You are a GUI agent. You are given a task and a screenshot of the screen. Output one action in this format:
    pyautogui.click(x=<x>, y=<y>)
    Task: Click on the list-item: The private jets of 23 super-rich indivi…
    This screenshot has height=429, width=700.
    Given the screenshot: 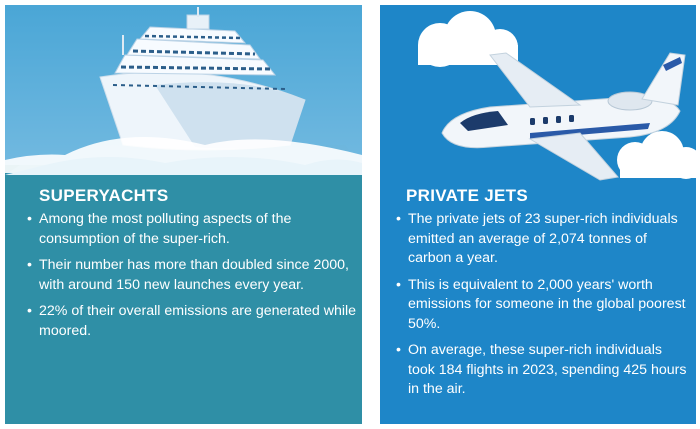 What is the action you would take?
    pyautogui.click(x=544, y=239)
    